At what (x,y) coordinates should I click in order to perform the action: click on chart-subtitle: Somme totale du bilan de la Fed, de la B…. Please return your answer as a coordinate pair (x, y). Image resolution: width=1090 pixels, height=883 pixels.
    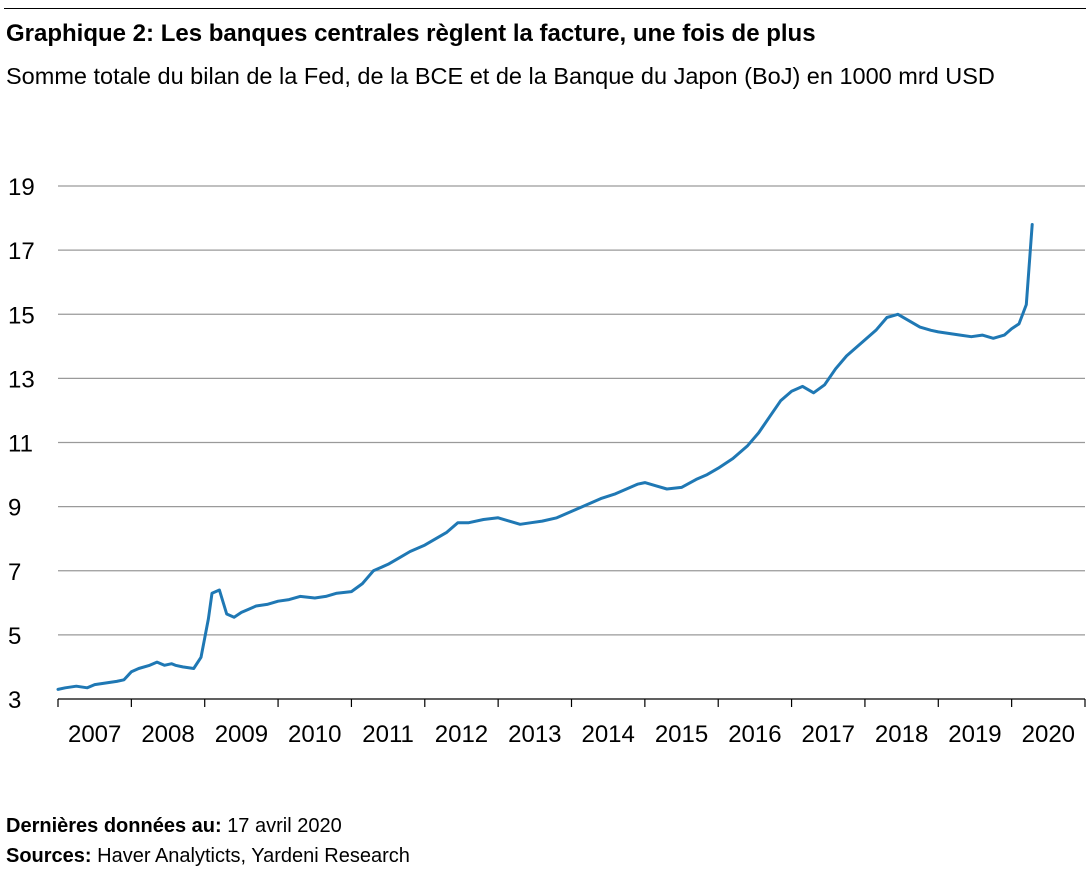
    Looking at the image, I should click on (500, 76).